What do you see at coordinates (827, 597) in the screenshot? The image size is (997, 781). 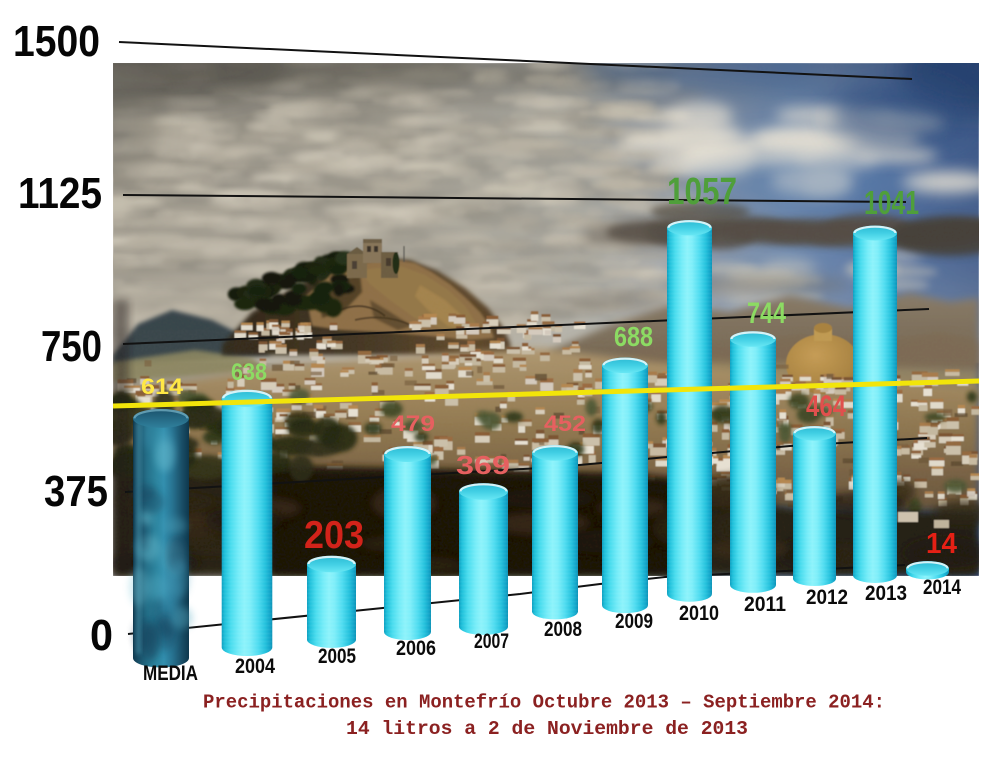 I see `svg-text: 2012` at bounding box center [827, 597].